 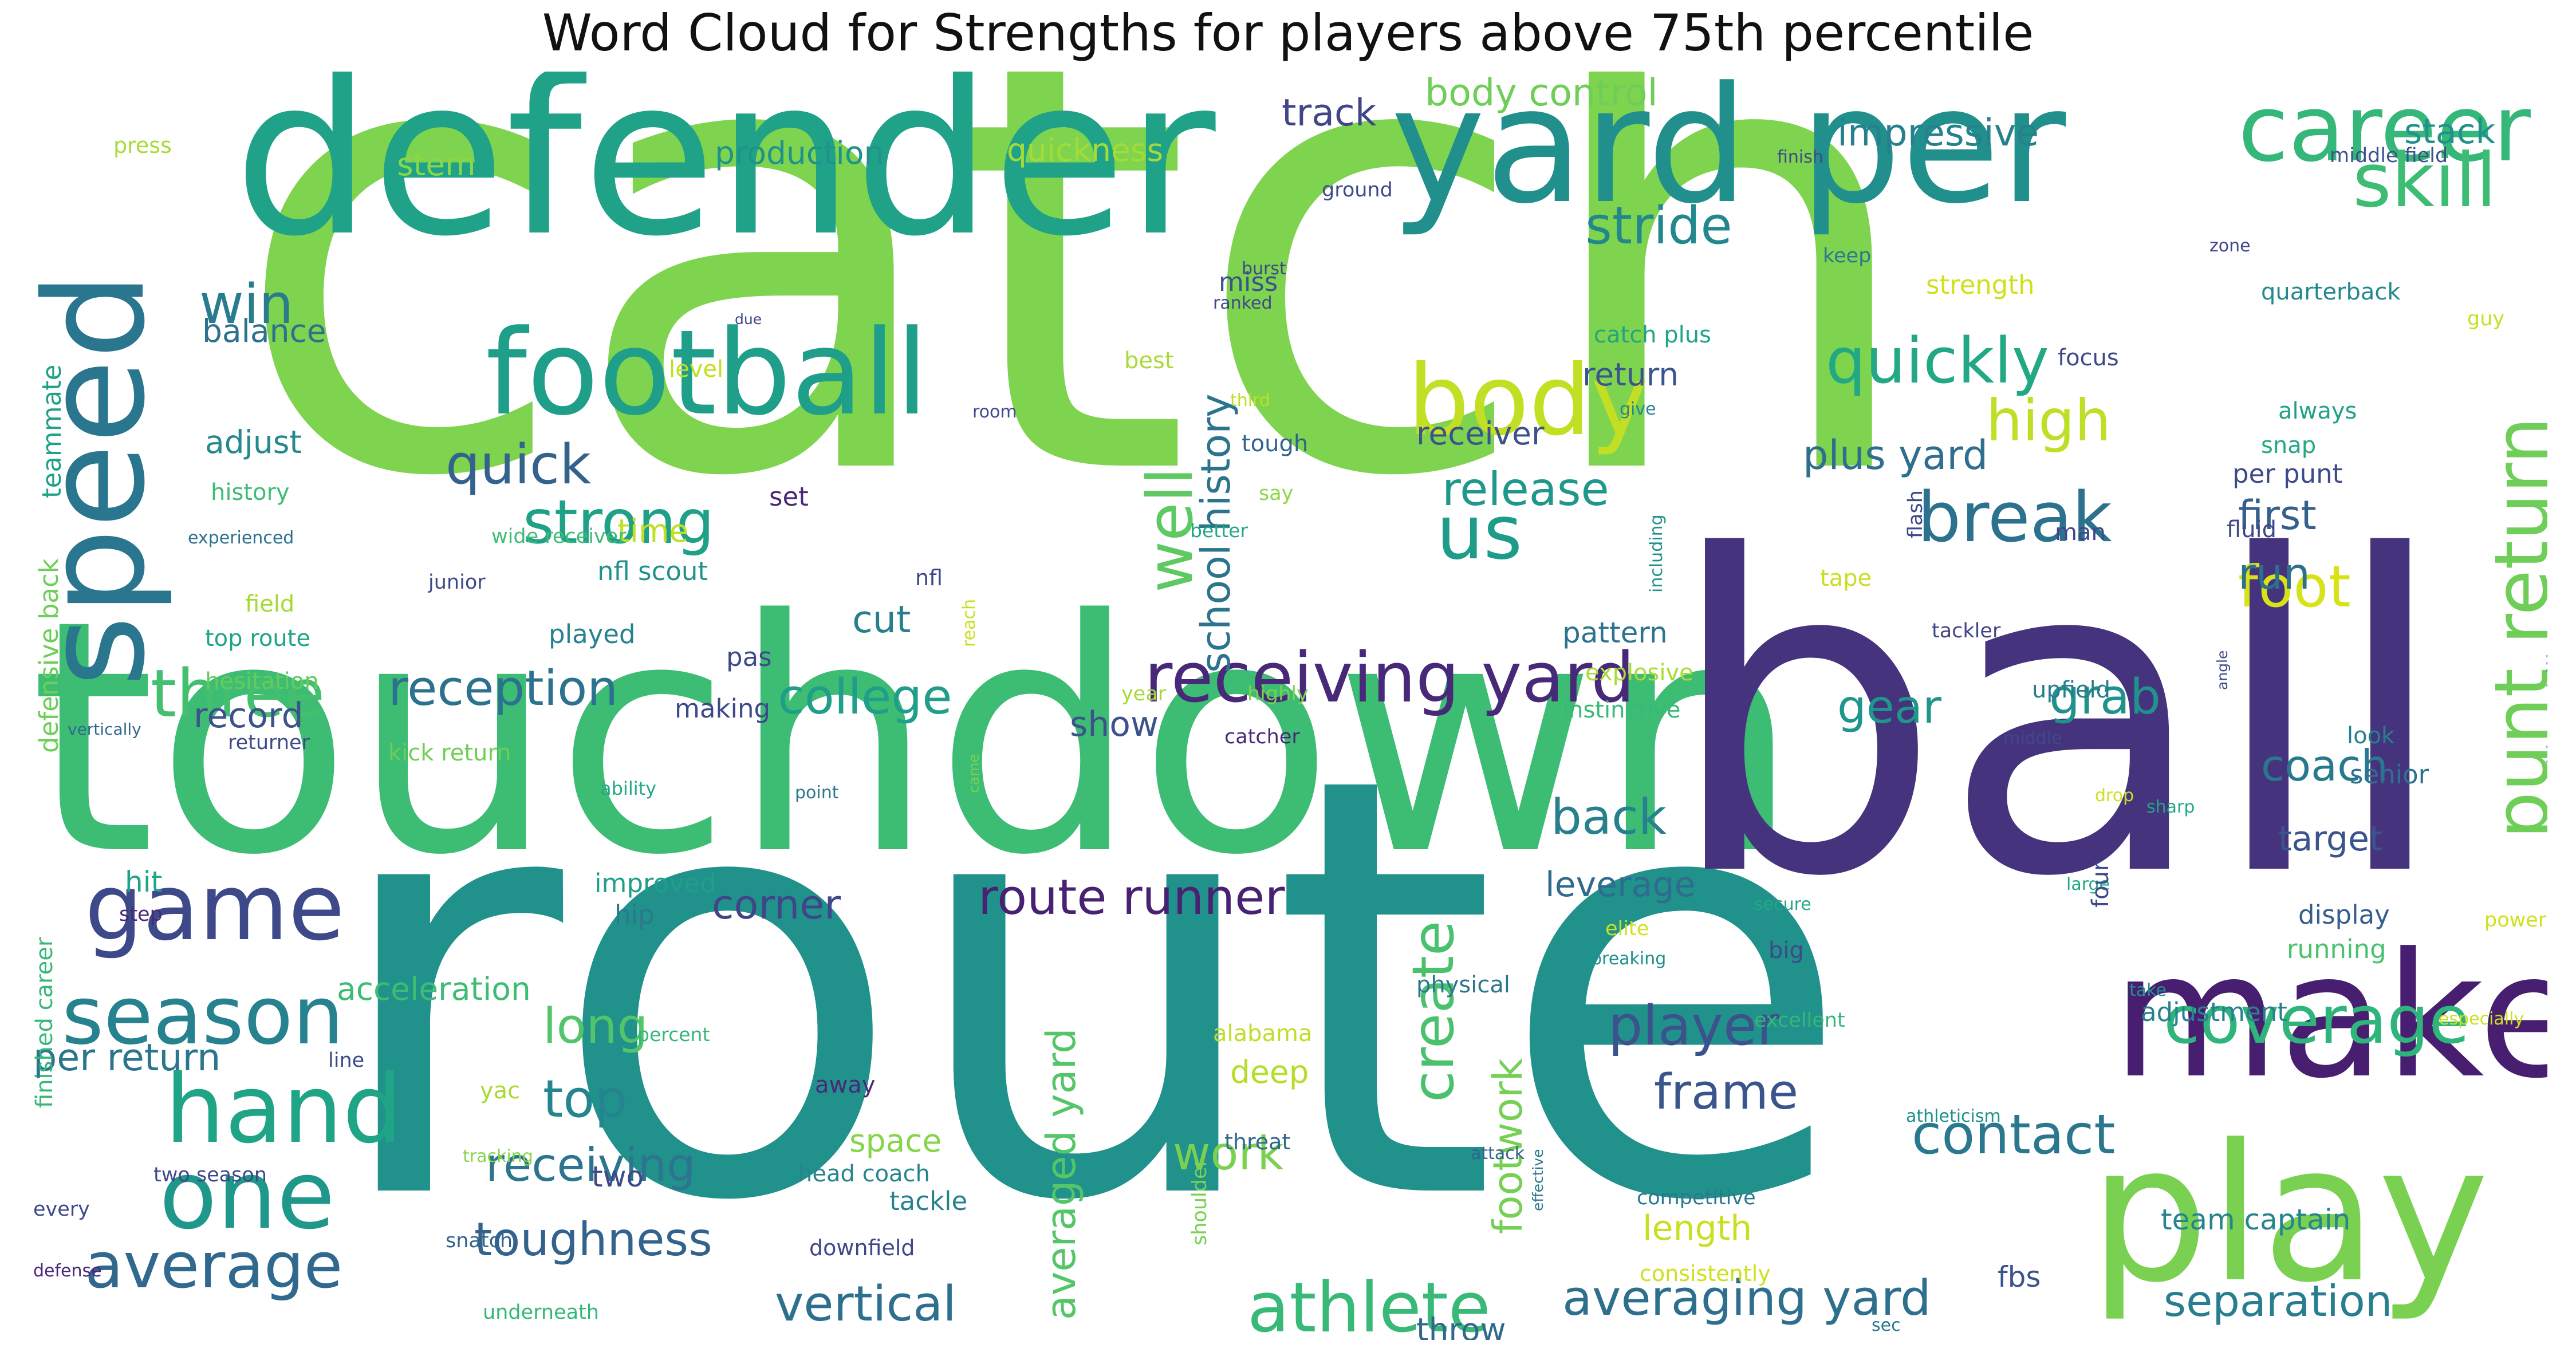 What do you see at coordinates (2049, 420) in the screenshot?
I see `word-high: high` at bounding box center [2049, 420].